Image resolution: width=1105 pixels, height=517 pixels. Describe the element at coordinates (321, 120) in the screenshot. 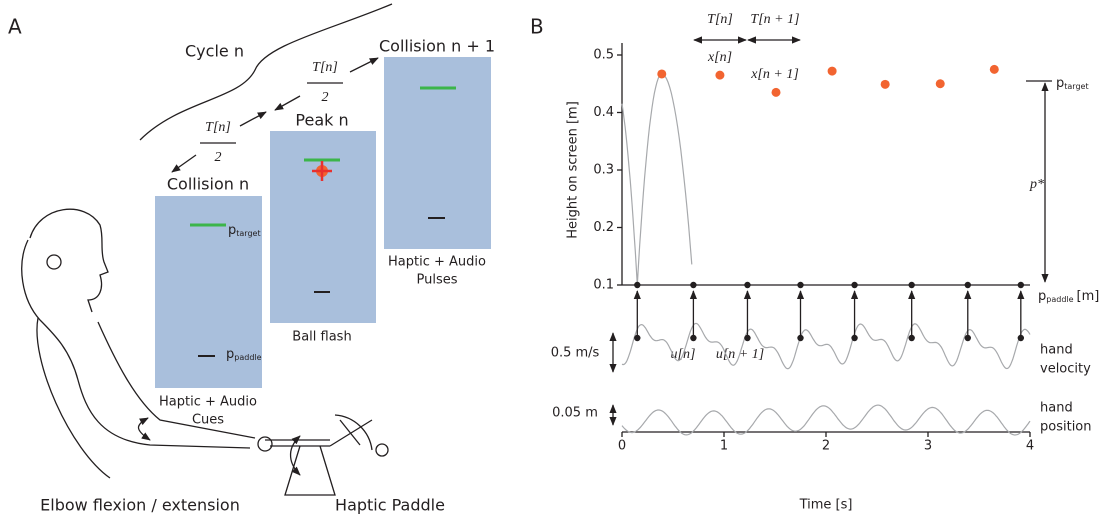

I see `peak-label: Peak n` at that location.